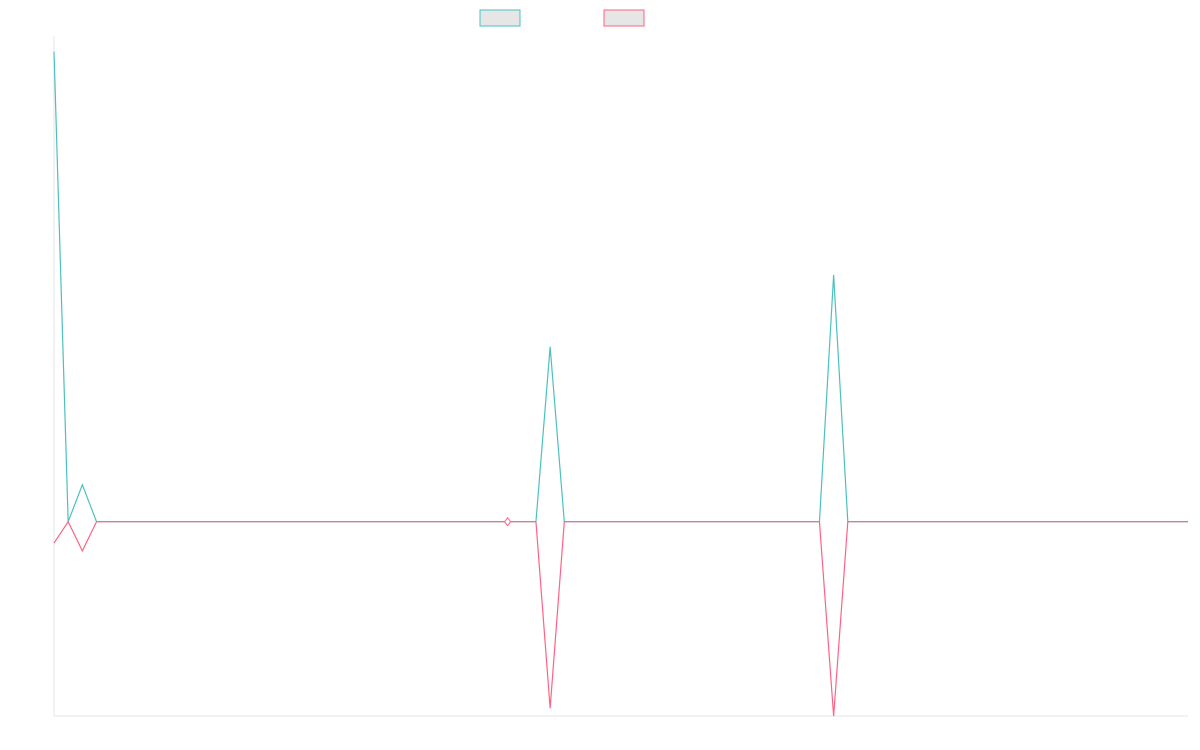 The image size is (1200, 750). I want to click on point-markers, so click(507, 521).